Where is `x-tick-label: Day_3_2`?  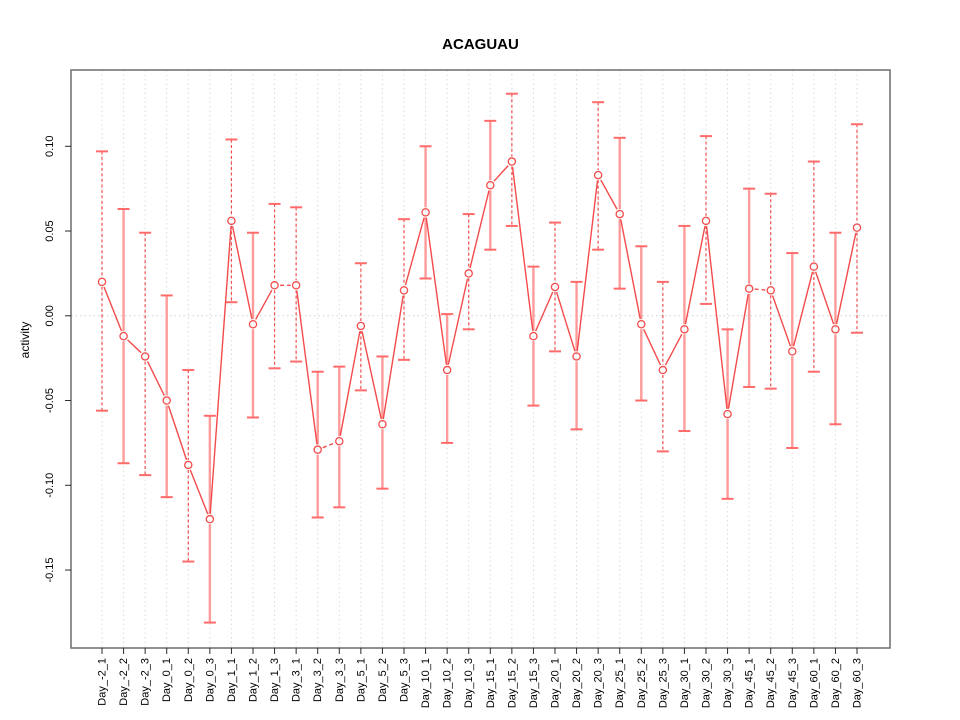
x-tick-label: Day_3_2 is located at coordinates (318, 680).